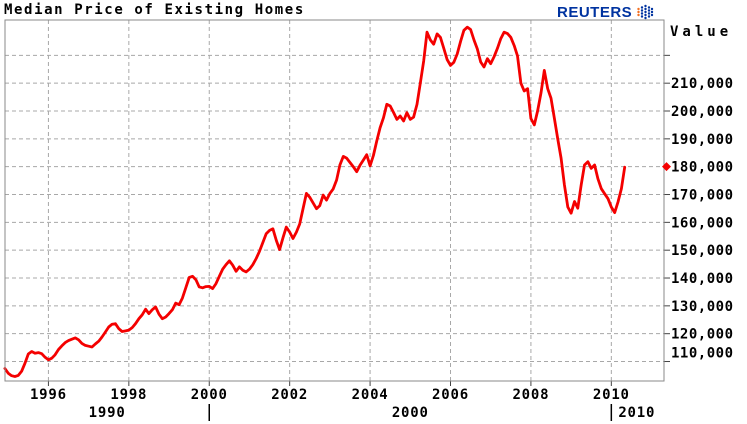  What do you see at coordinates (530, 395) in the screenshot?
I see `x-tick-label: 2008` at bounding box center [530, 395].